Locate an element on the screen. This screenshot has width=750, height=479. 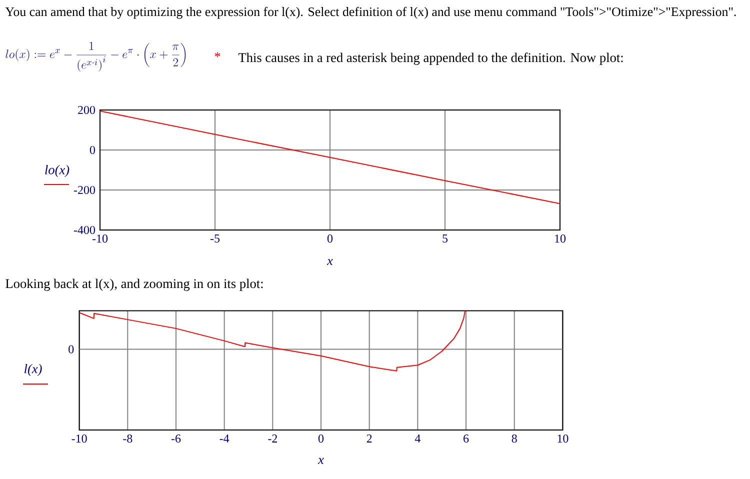
y-tick-label: 0 is located at coordinates (93, 150).